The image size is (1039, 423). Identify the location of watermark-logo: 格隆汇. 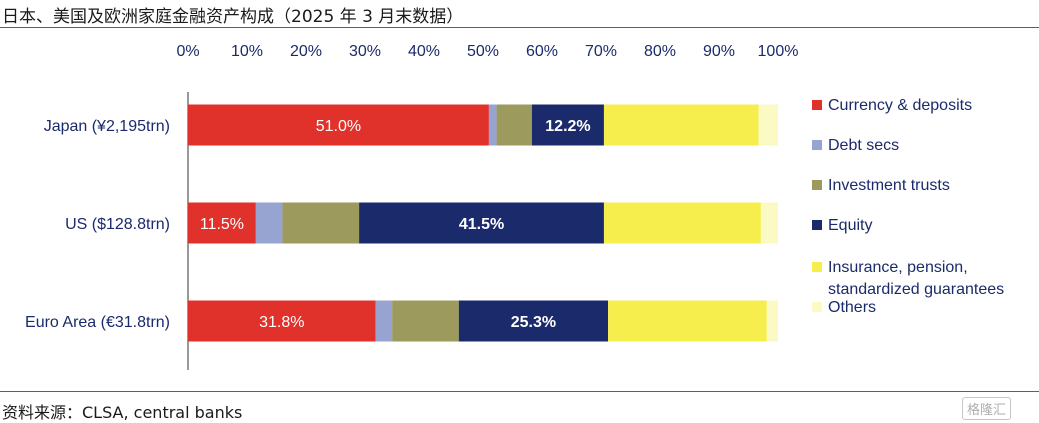
(987, 408).